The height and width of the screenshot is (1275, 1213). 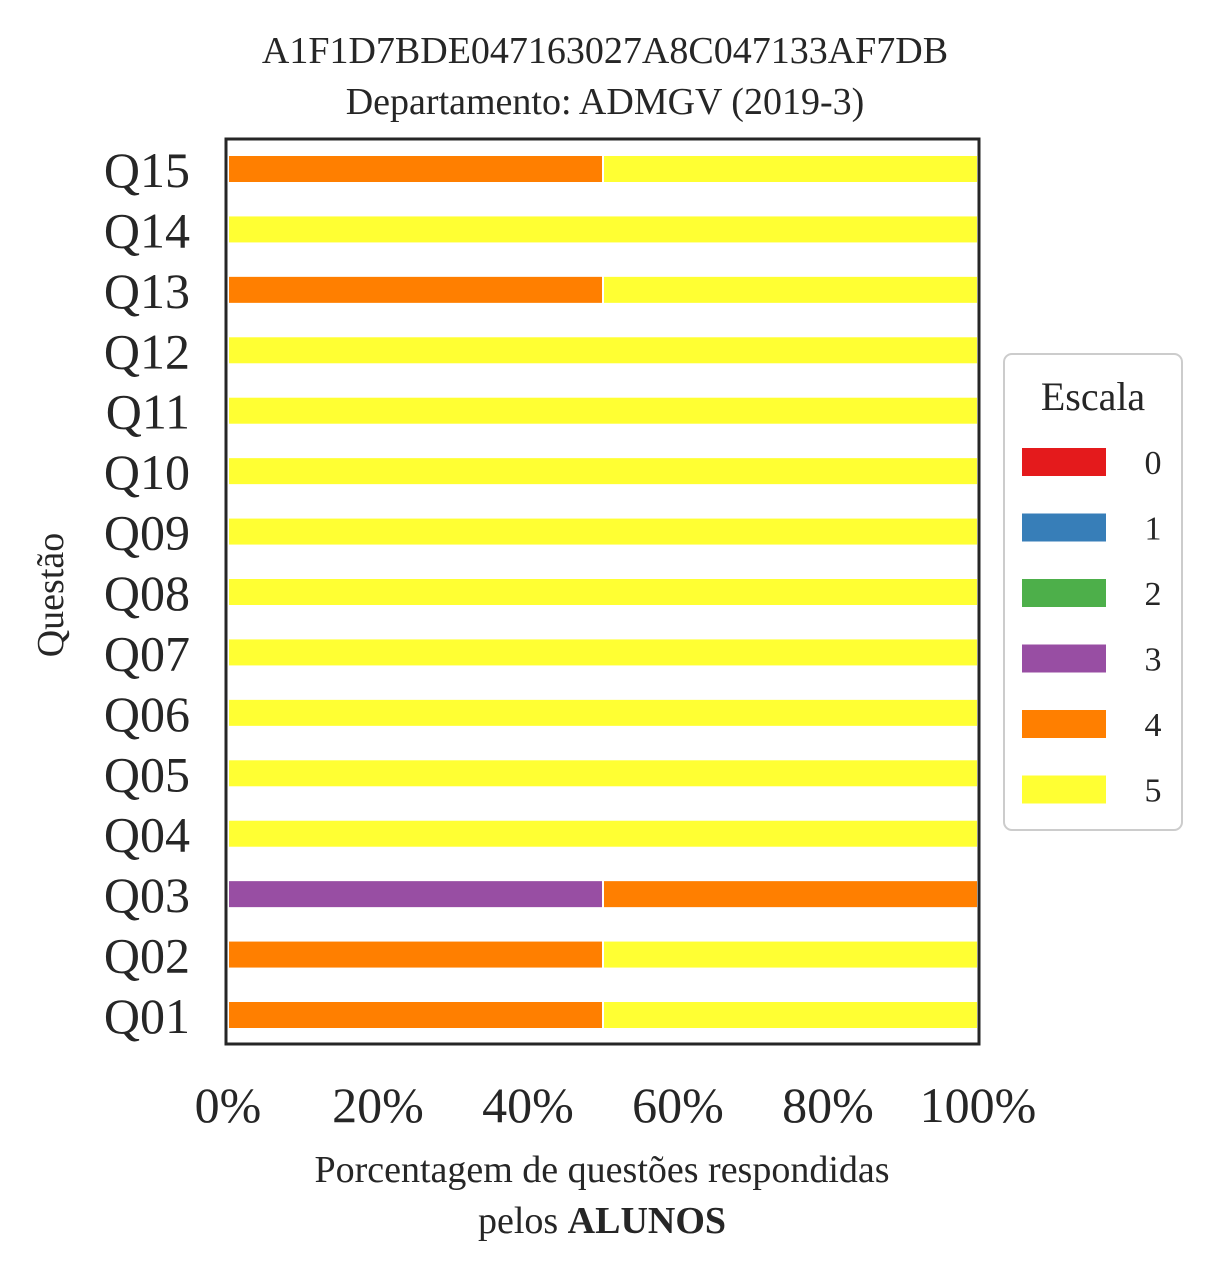 I want to click on y-tick-label: Q01, so click(x=147, y=1016).